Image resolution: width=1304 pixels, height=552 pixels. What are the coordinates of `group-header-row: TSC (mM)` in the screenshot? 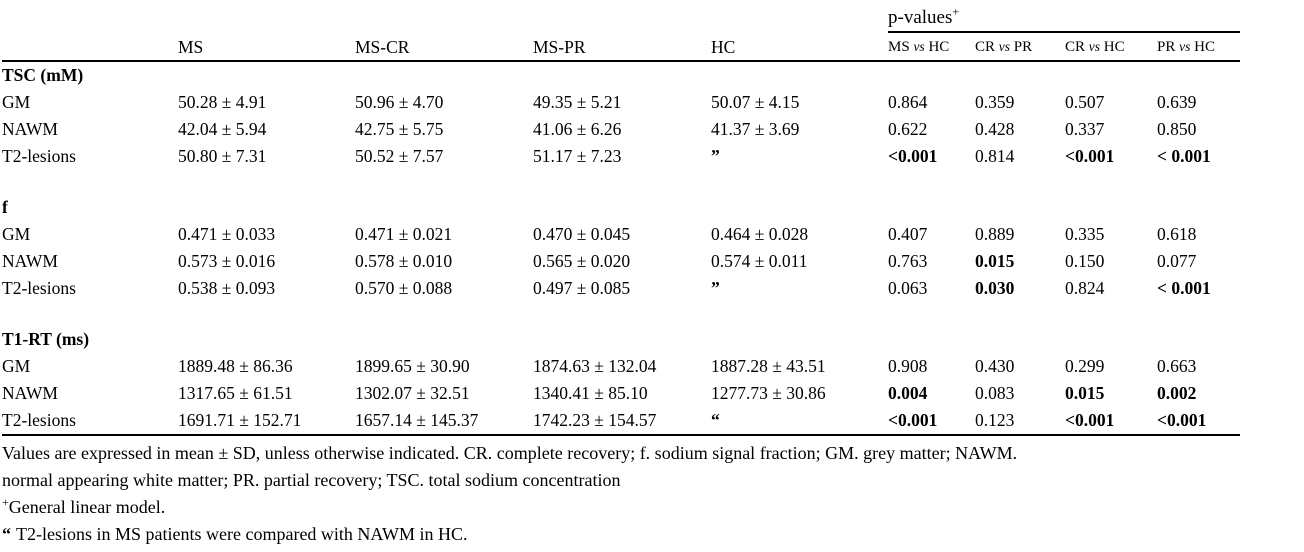 It's located at (621, 75).